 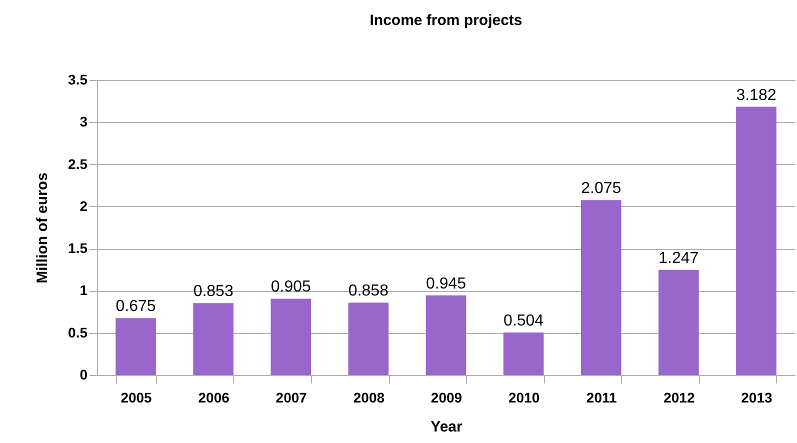 What do you see at coordinates (446, 398) in the screenshot?
I see `x-tick-label: 2009` at bounding box center [446, 398].